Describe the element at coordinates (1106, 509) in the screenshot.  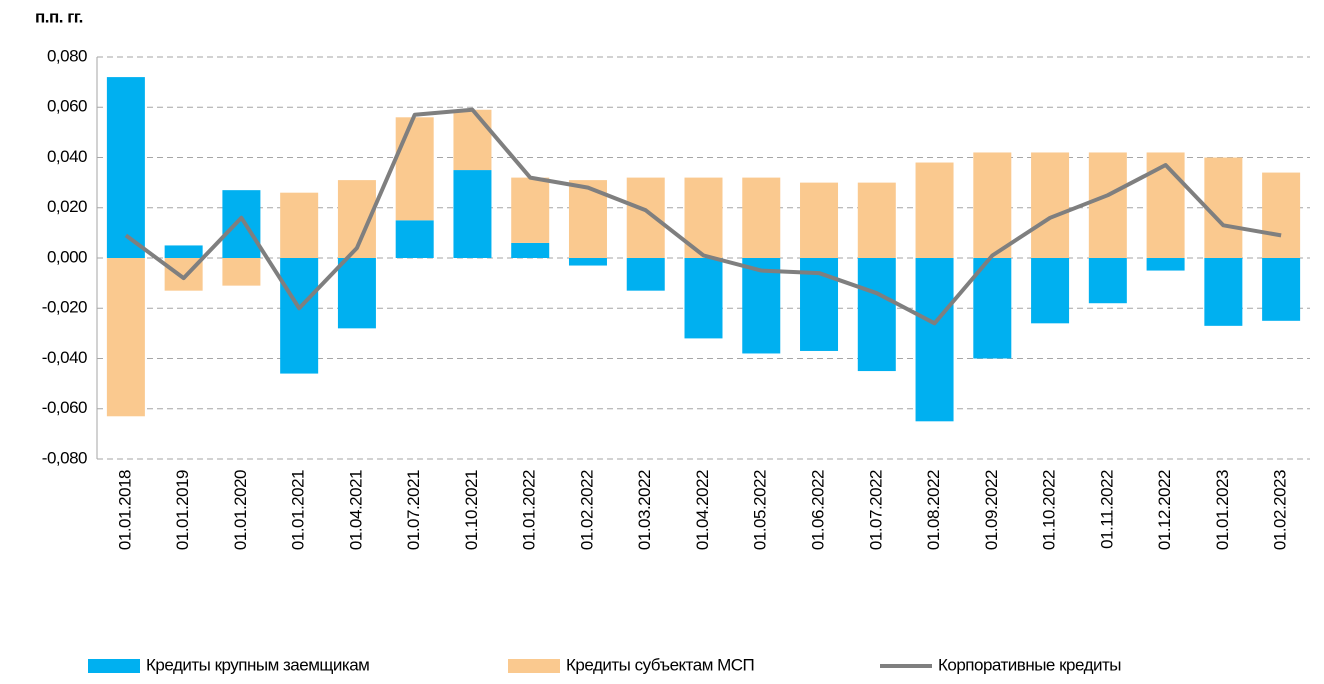
I see `x-tick-label: 01.11.2022` at that location.